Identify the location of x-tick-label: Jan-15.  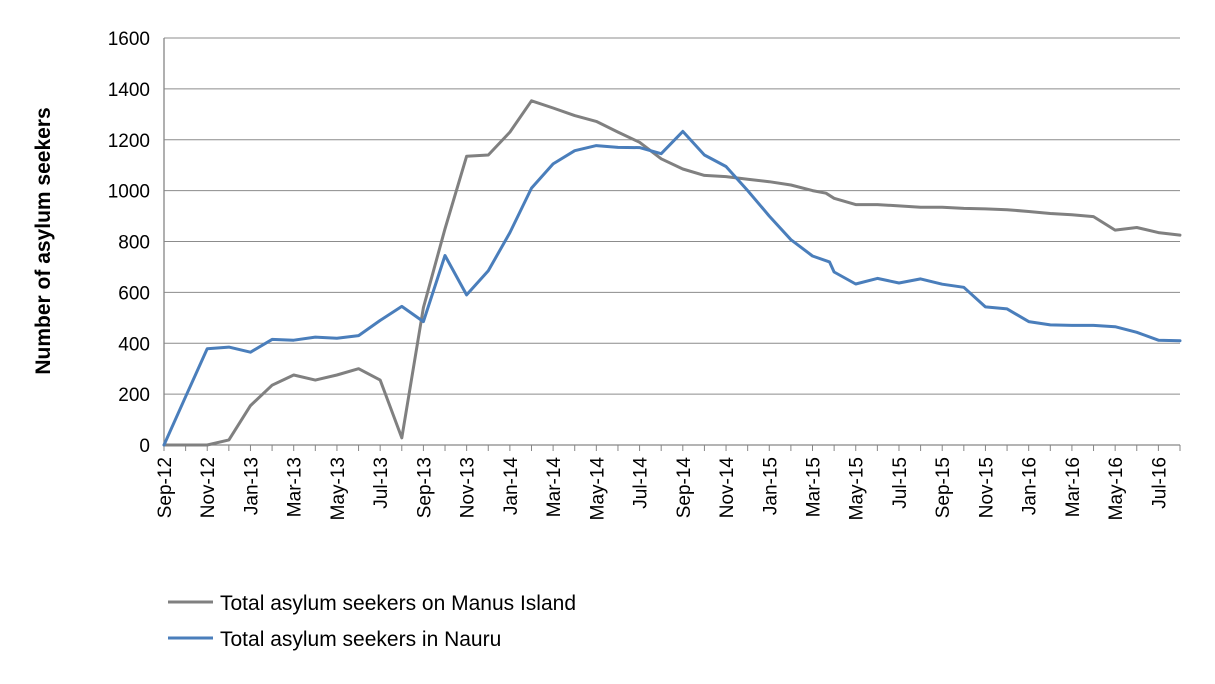
(770, 486).